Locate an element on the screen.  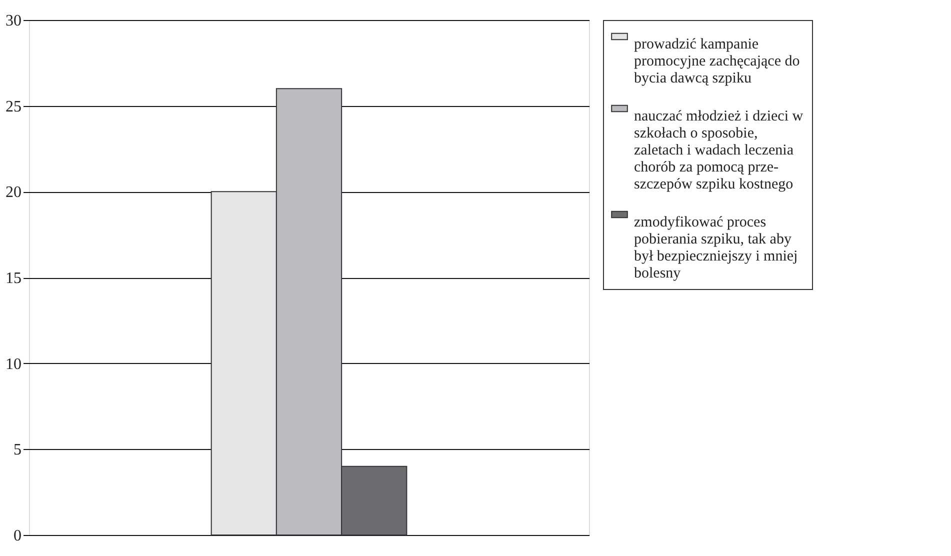
y-tick-label: 20 is located at coordinates (14, 193).